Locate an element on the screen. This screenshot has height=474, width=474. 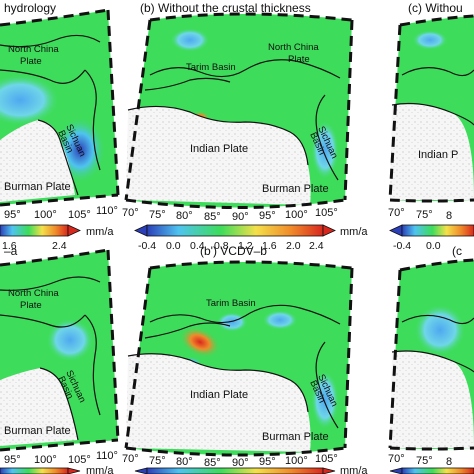
cb-b-tick-4: 1.2 is located at coordinates (245, 246).